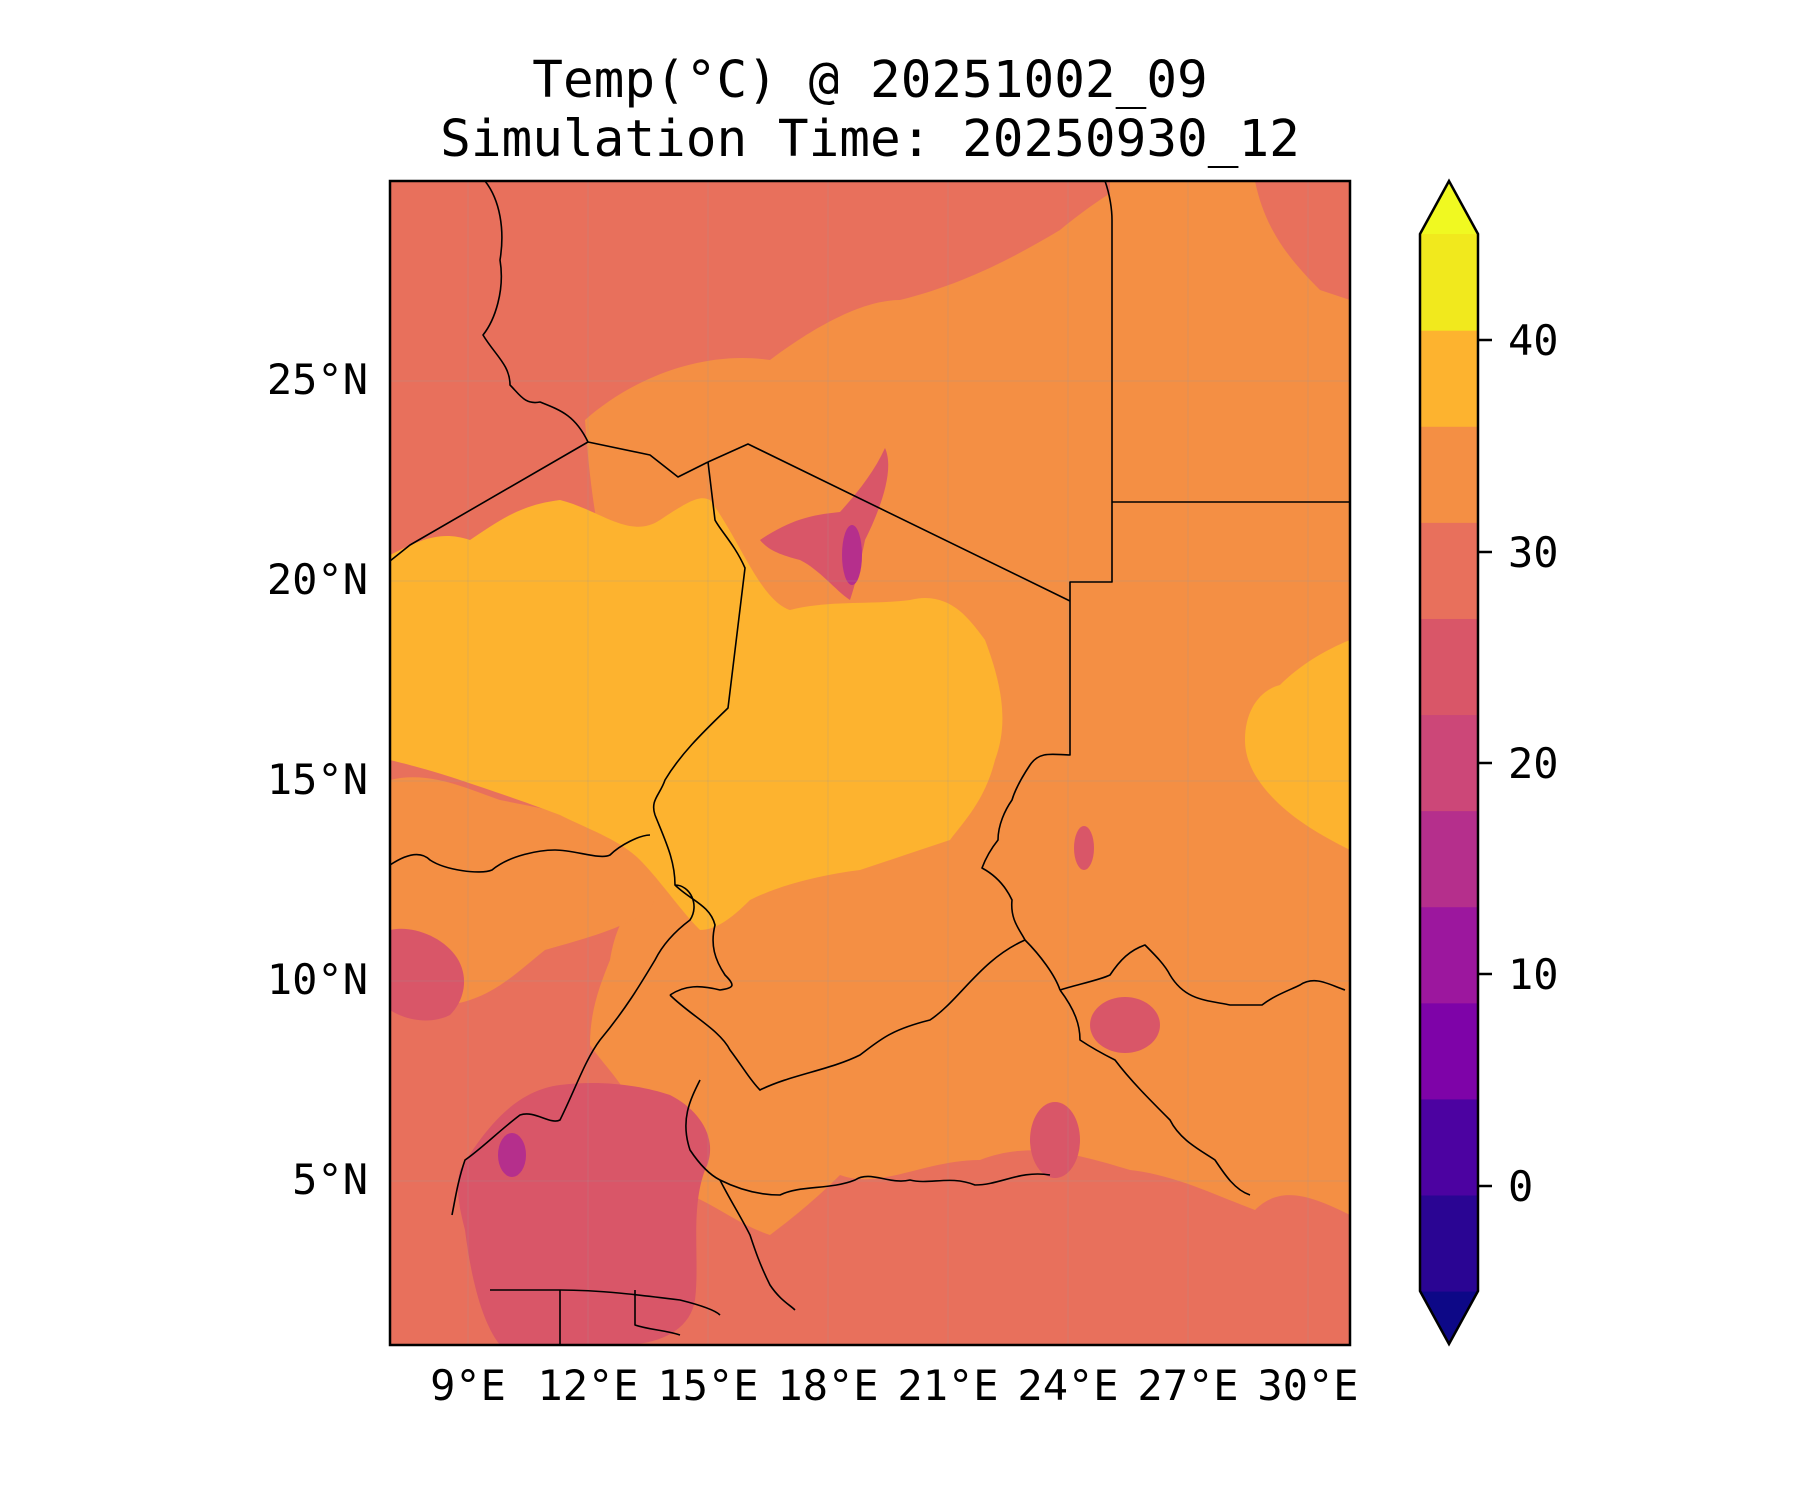 This screenshot has height=1500, width=1800. Describe the element at coordinates (870, 139) in the screenshot. I see `map-title-line2: Simulation Time: 20250930_12` at that location.